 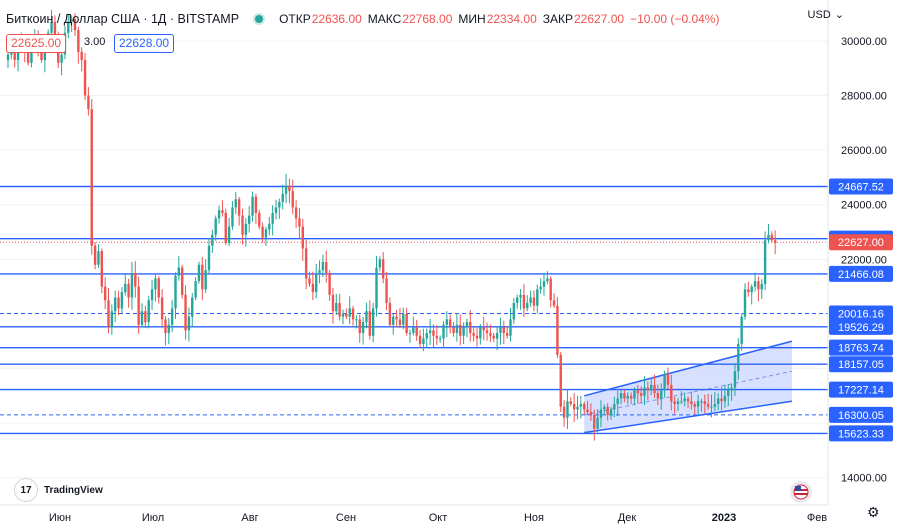 I want to click on time-axis, so click(x=414, y=516).